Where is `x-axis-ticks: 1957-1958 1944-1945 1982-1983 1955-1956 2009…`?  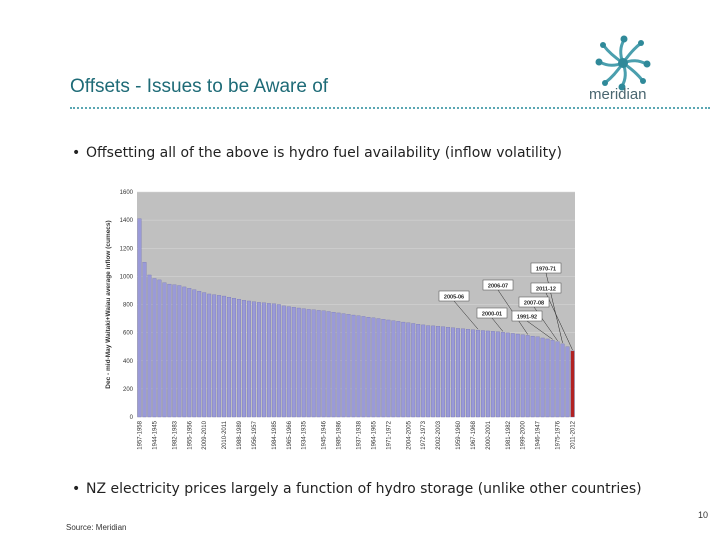 x-axis-ticks: 1957-1958 1944-1945 1982-1983 1955-1956 2009… is located at coordinates (356, 434).